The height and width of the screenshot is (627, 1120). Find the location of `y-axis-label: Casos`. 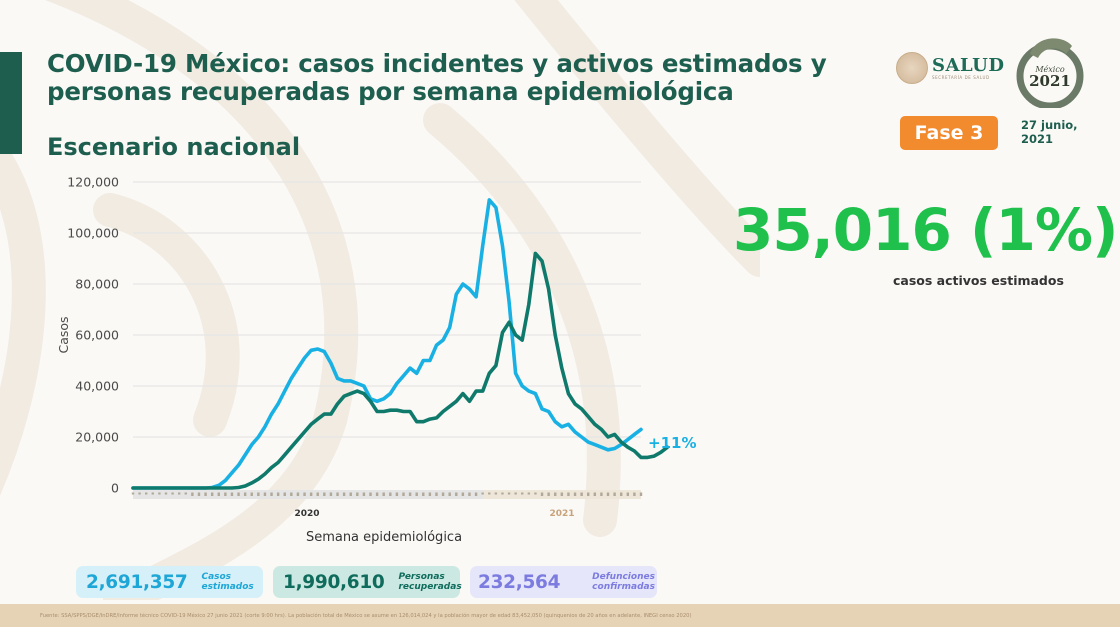

y-axis-label: Casos is located at coordinates (63, 334).